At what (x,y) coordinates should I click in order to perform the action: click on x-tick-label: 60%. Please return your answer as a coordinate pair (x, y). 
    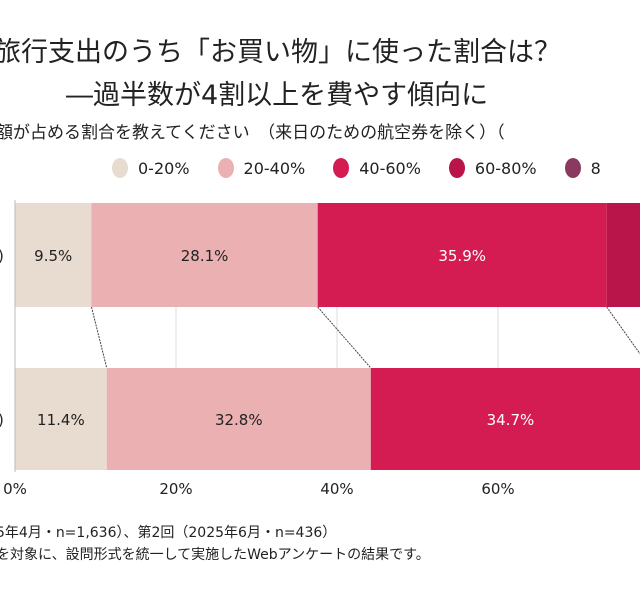
    Looking at the image, I should click on (497, 489).